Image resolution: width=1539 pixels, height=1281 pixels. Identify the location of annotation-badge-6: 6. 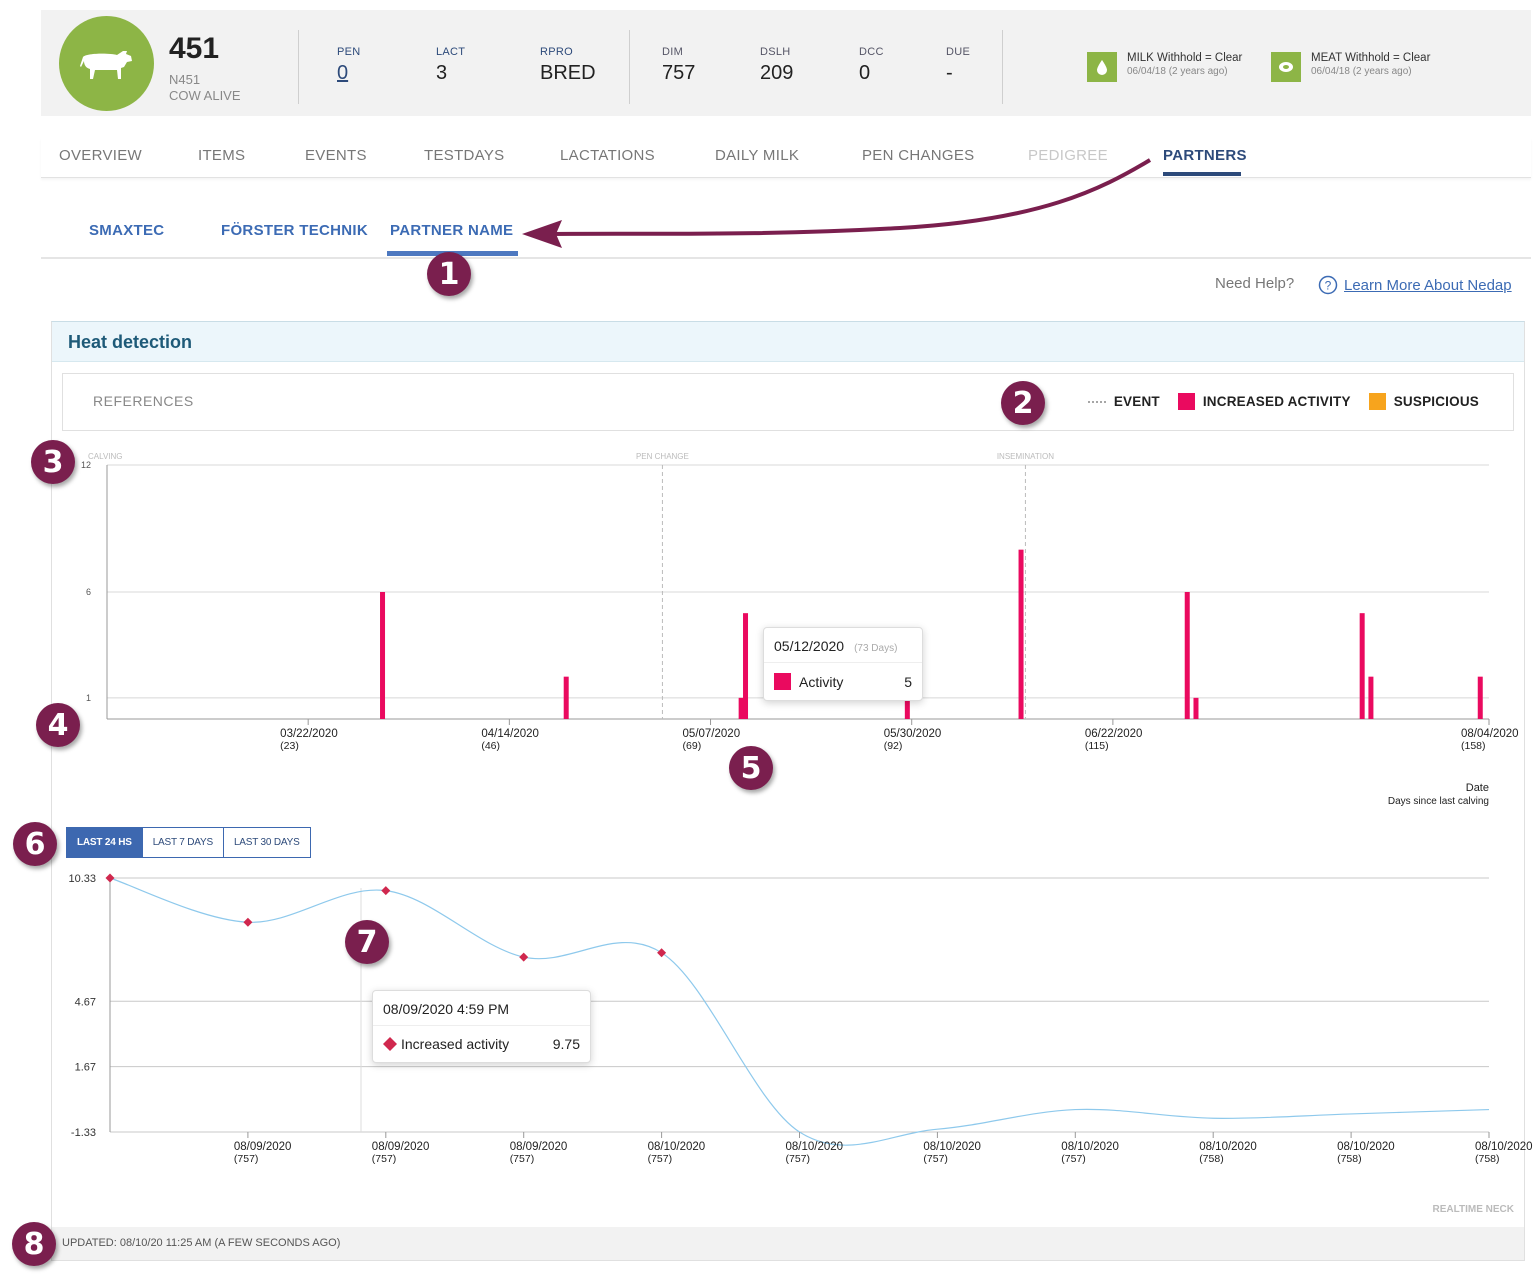
(35, 844).